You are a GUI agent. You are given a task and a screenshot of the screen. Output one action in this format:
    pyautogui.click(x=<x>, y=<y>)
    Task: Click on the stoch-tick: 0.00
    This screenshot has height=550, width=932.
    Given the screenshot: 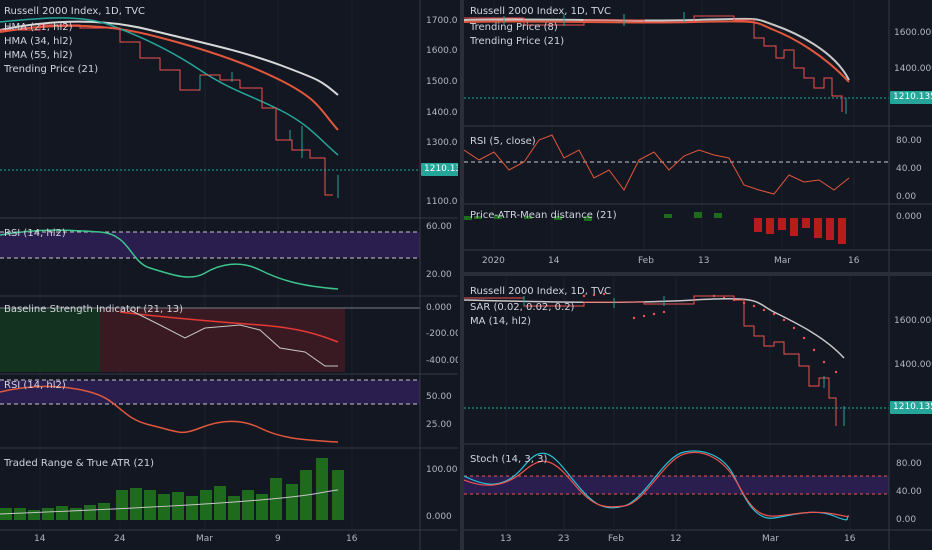 What is the action you would take?
    pyautogui.click(x=906, y=520)
    